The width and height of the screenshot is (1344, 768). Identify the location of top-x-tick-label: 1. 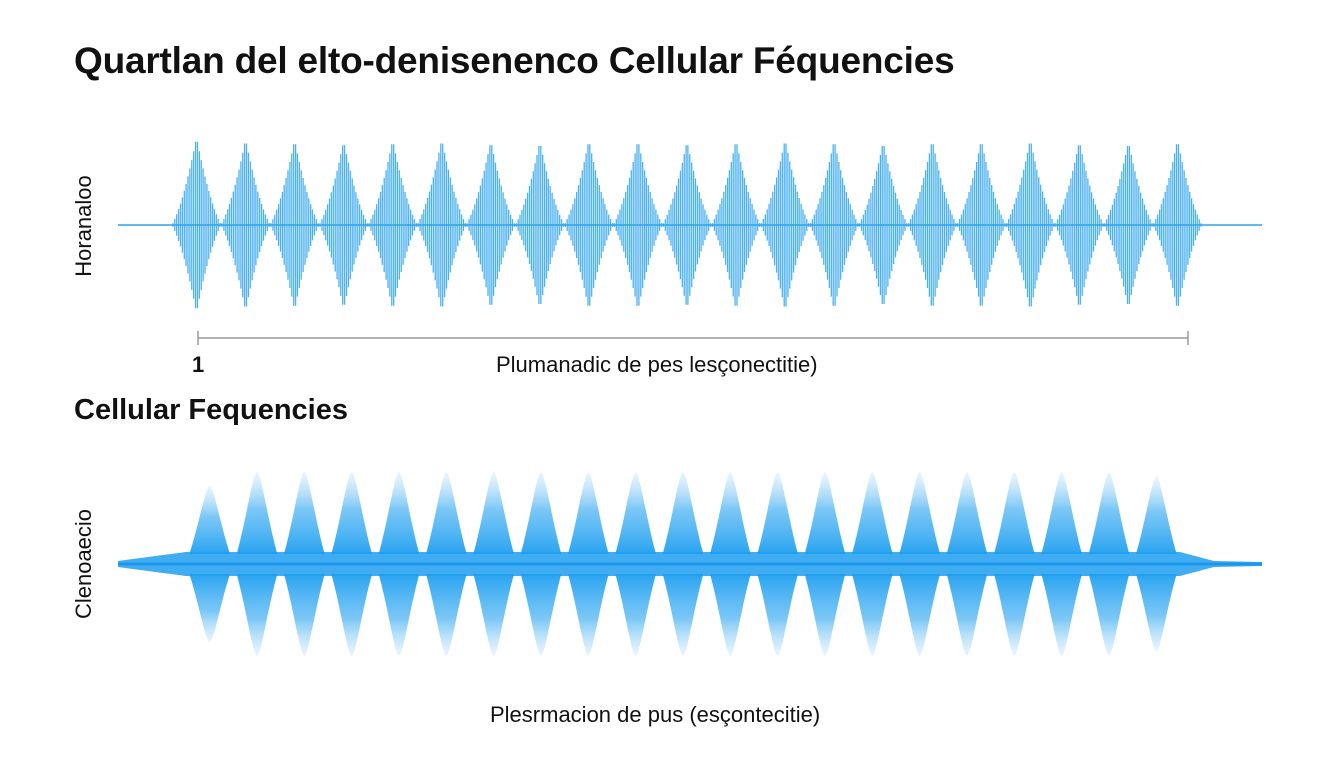
(198, 364).